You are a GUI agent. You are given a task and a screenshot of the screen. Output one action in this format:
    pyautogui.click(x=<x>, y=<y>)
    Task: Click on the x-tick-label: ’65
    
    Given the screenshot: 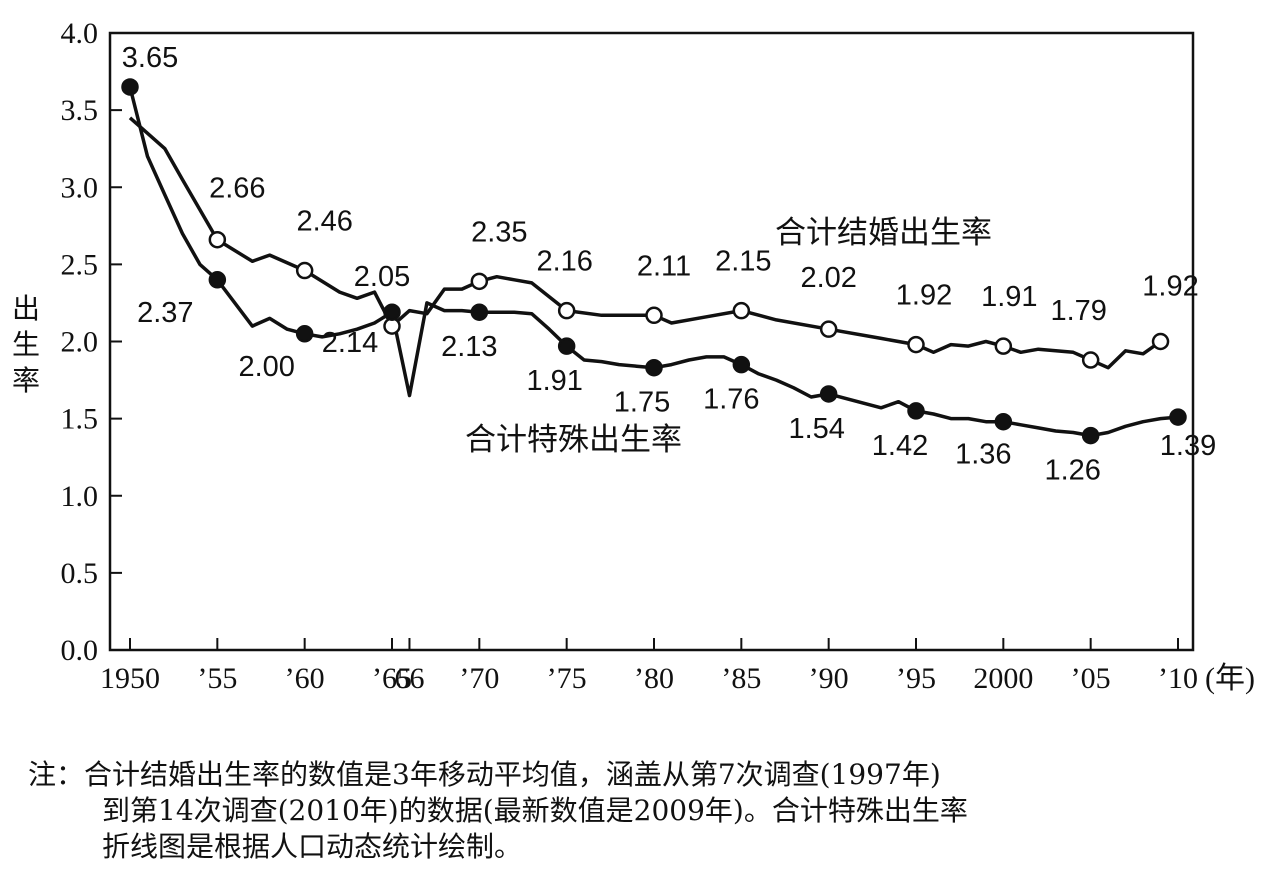 What is the action you would take?
    pyautogui.click(x=392, y=678)
    